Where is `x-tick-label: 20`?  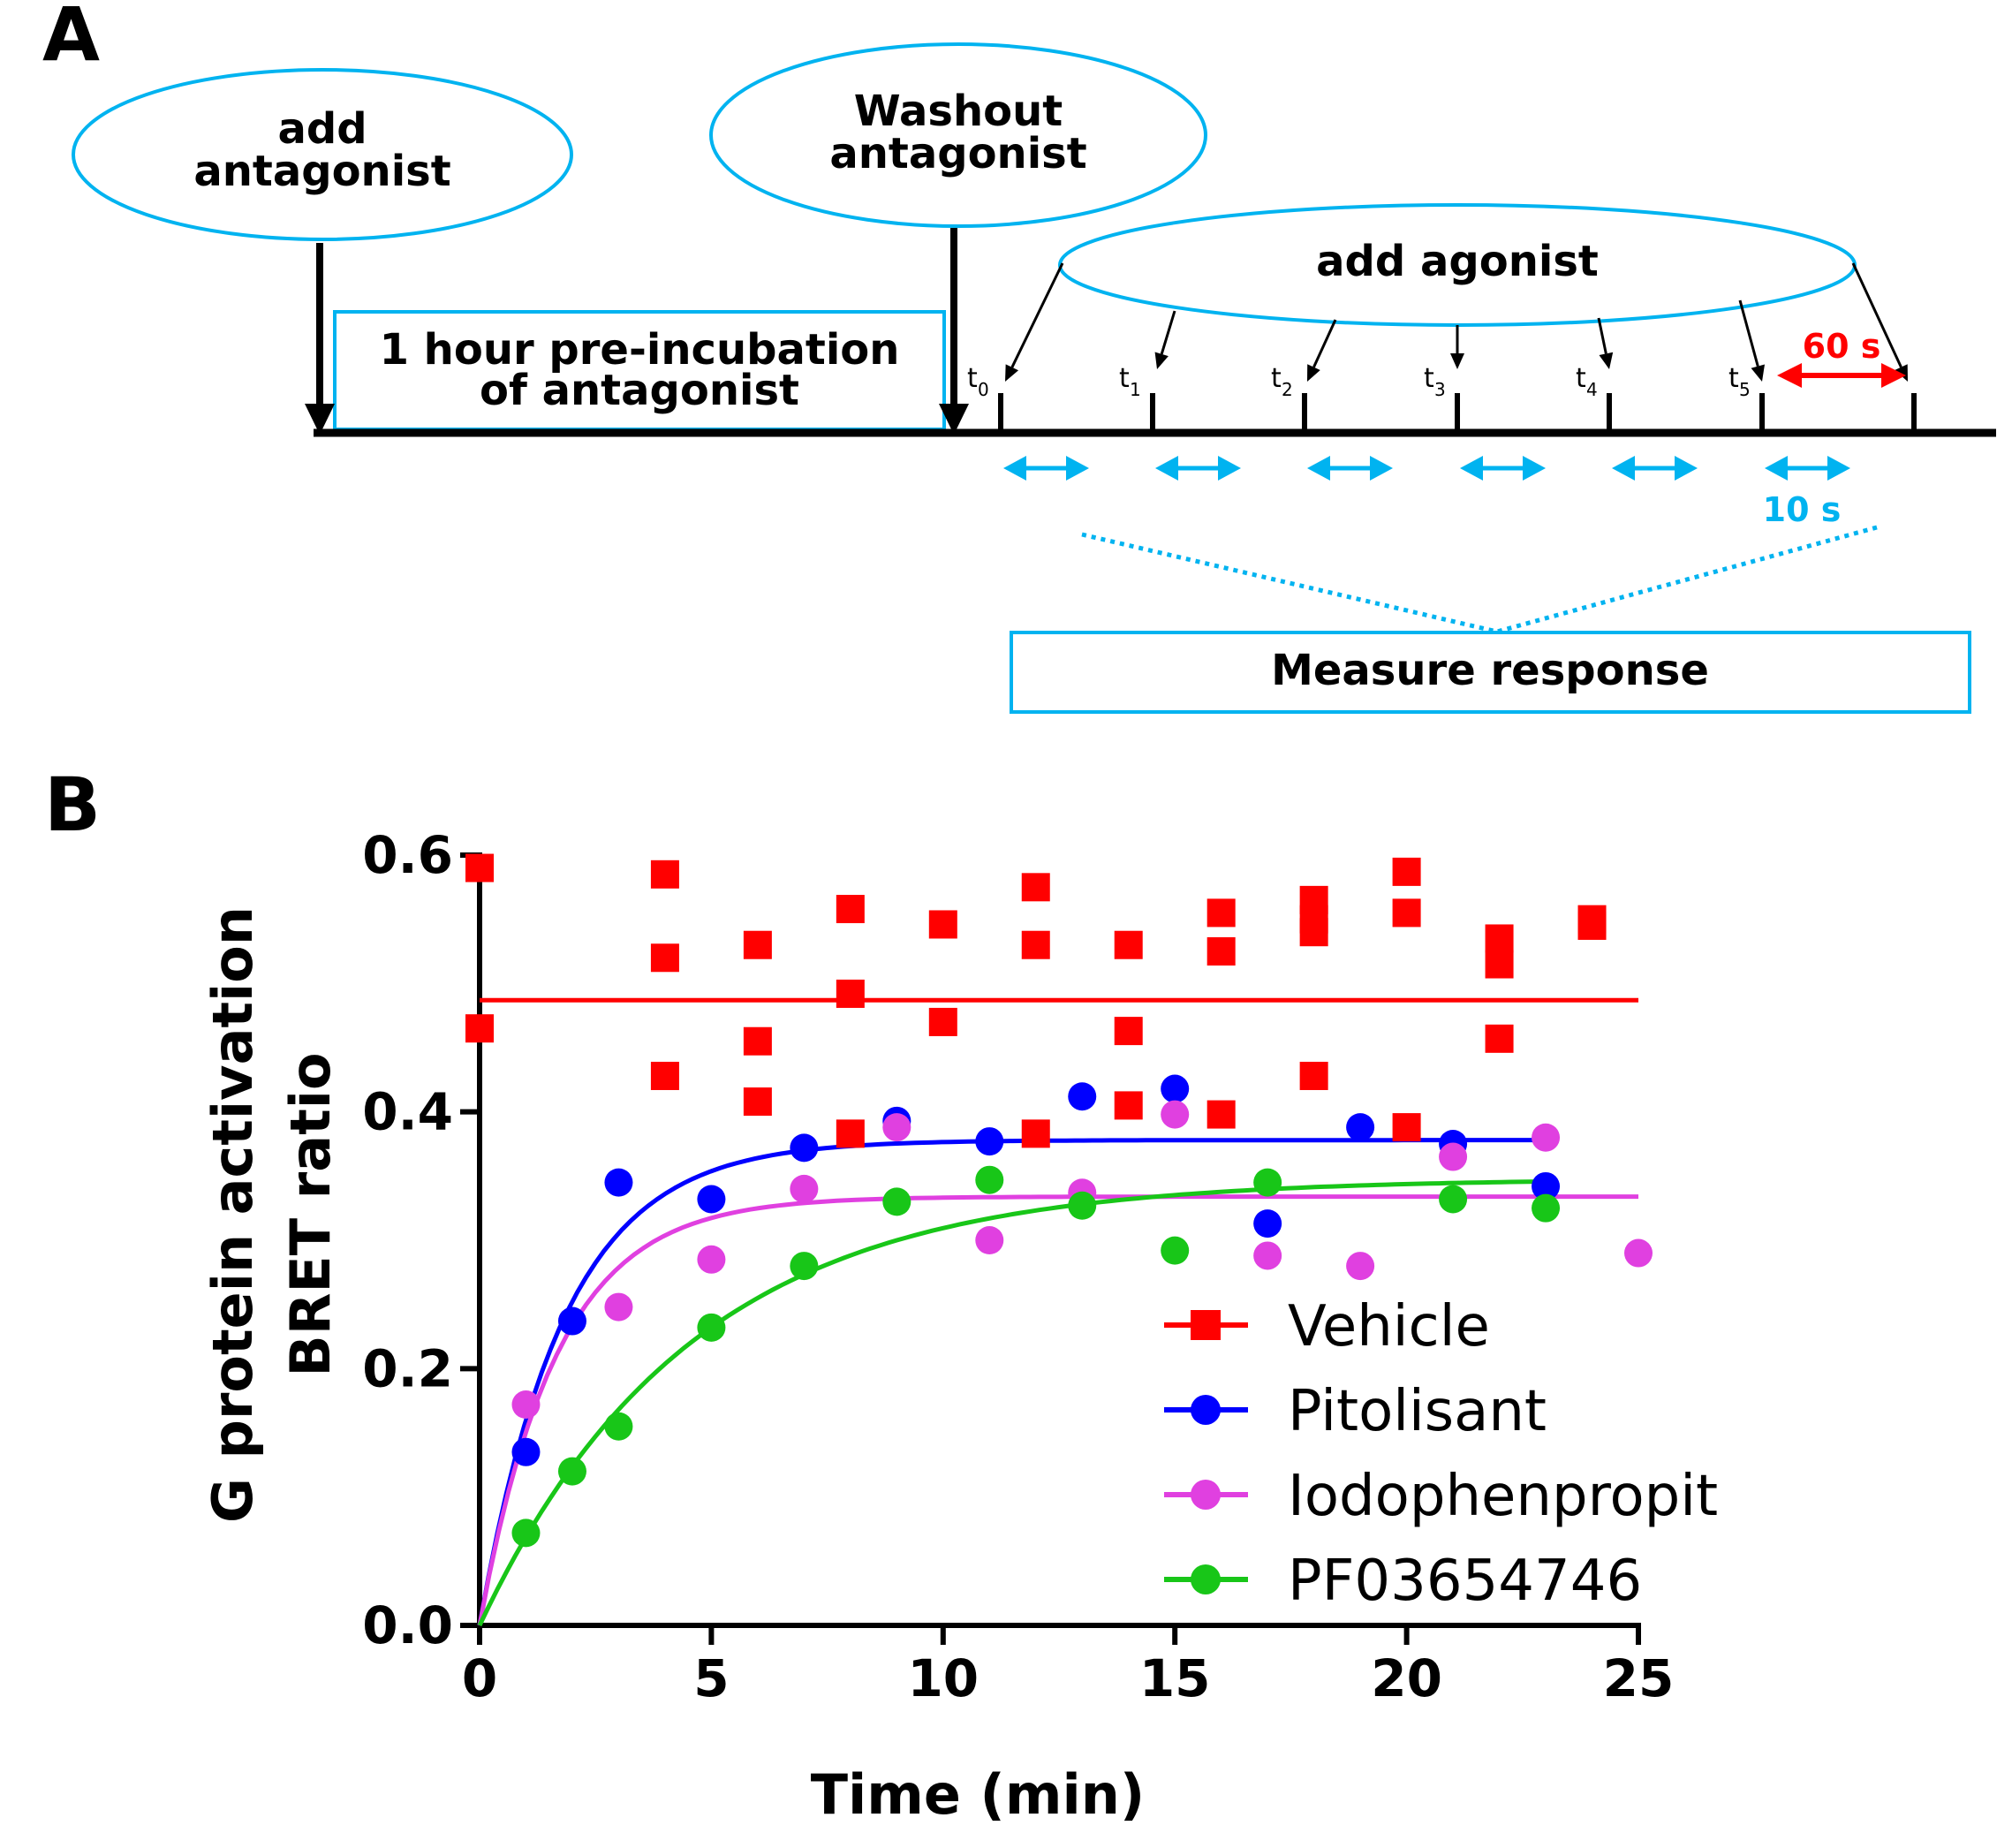 x-tick-label: 20 is located at coordinates (1406, 1678).